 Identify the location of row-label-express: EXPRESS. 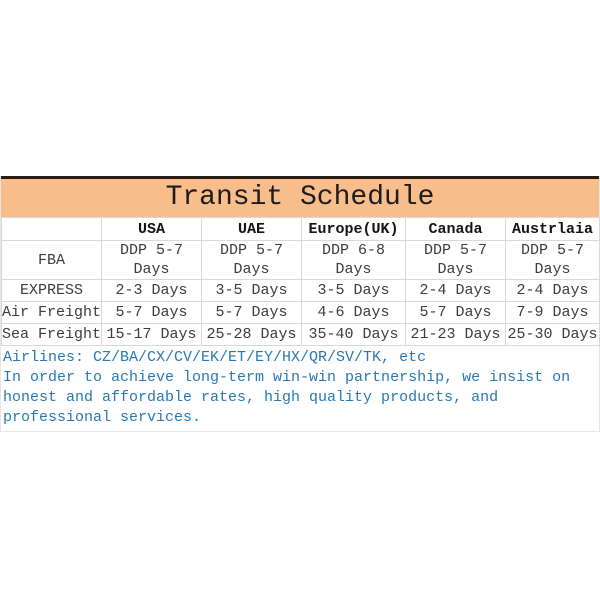
(51, 290).